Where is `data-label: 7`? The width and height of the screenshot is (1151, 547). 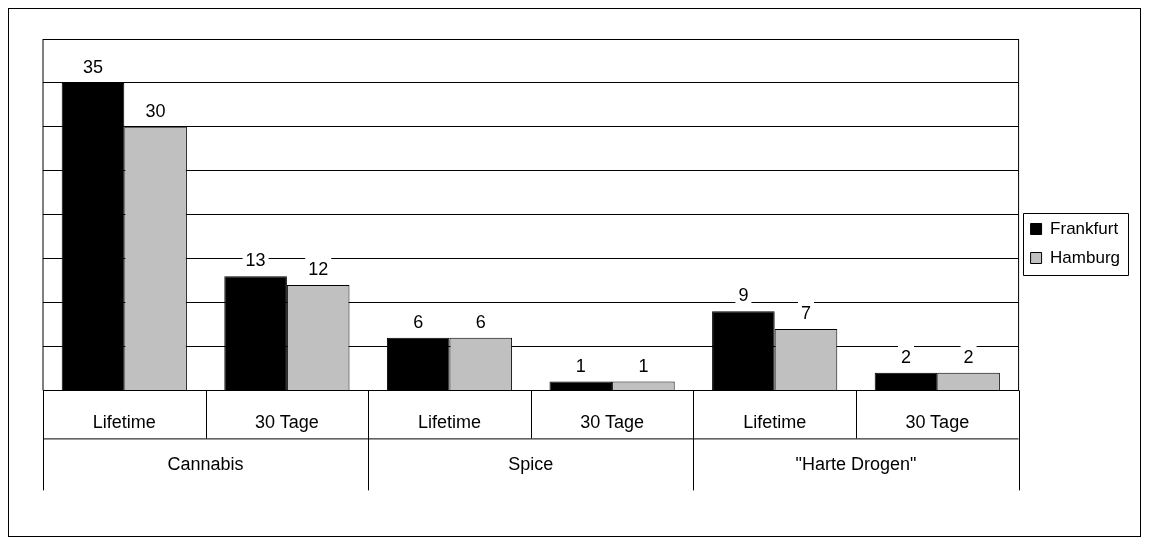 data-label: 7 is located at coordinates (805, 312).